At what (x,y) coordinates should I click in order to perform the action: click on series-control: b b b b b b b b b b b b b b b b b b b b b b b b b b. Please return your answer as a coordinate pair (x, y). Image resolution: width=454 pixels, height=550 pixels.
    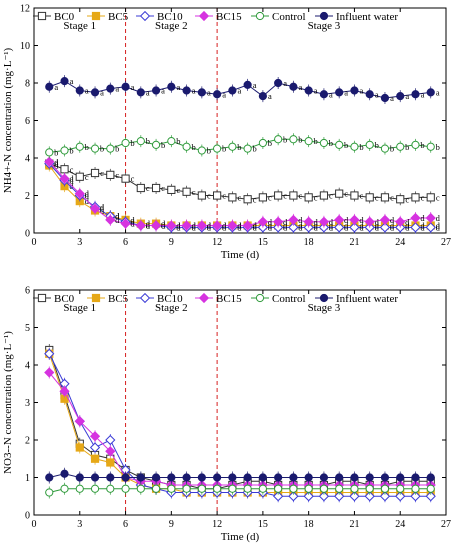
    Looking at the image, I should click on (242, 146).